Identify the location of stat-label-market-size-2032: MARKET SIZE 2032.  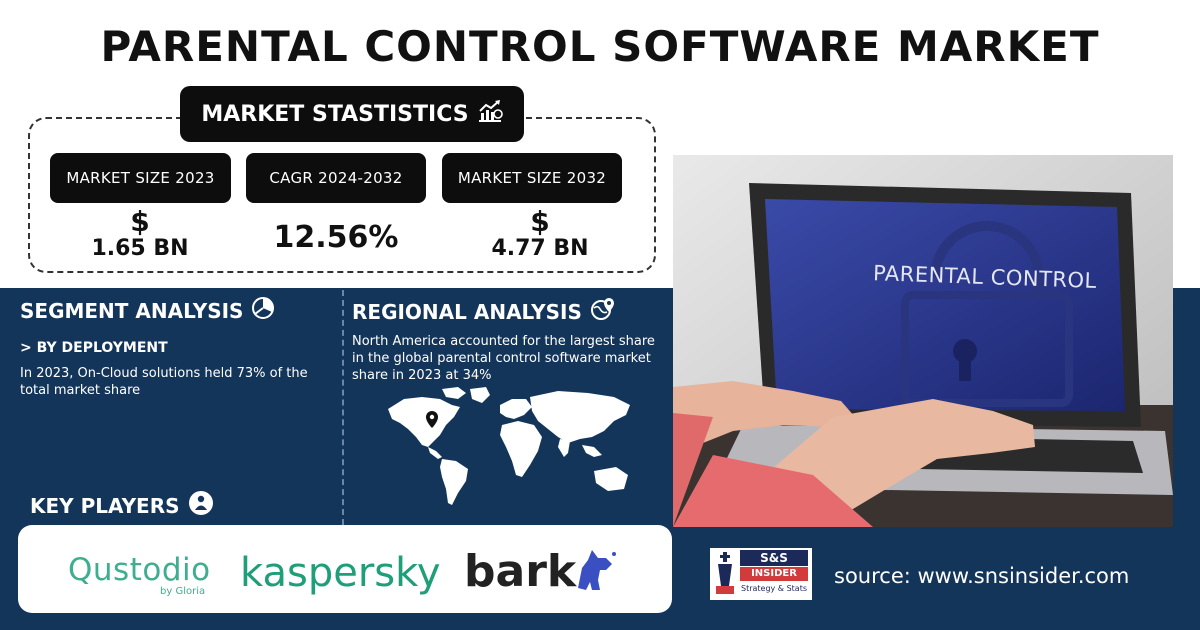
(532, 178).